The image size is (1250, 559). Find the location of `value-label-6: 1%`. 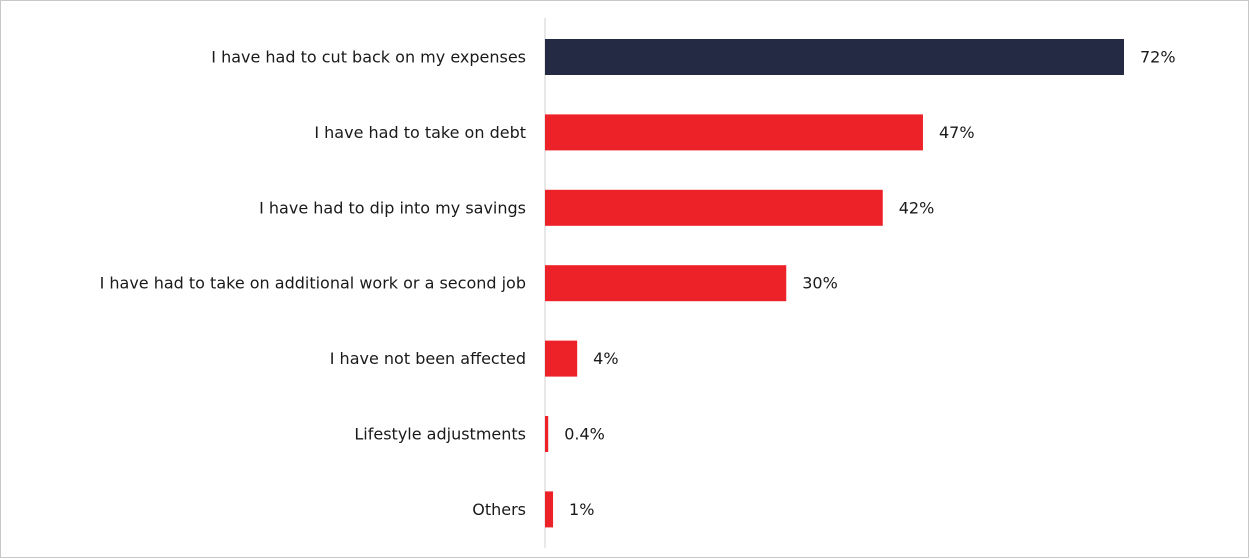

value-label-6: 1% is located at coordinates (581, 509).